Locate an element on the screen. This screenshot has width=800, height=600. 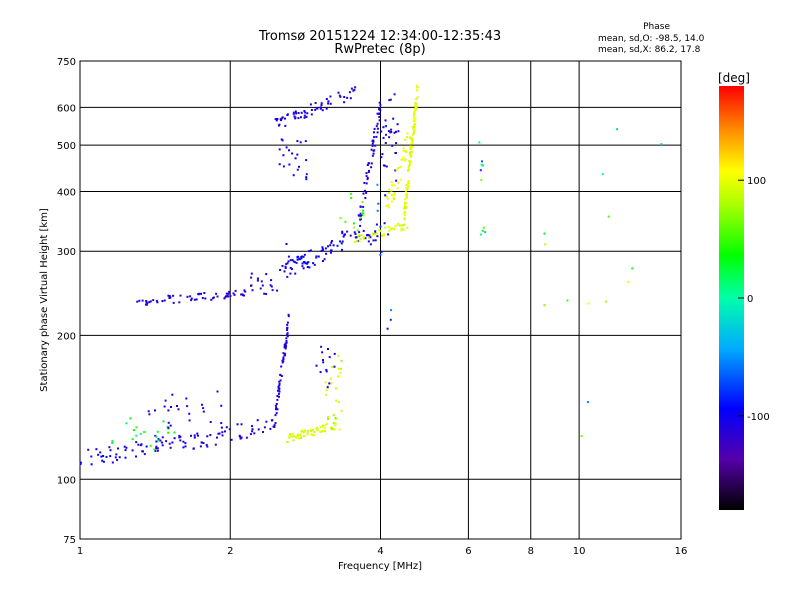
y-tick-label: 600 is located at coordinates (66, 108).